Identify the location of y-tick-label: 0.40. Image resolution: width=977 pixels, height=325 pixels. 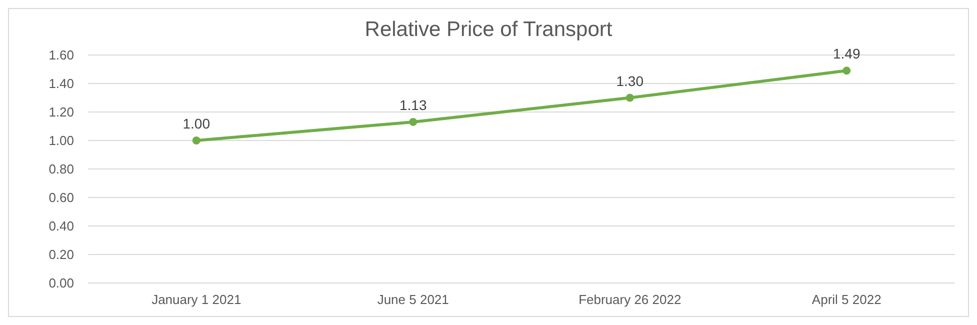
(61, 226).